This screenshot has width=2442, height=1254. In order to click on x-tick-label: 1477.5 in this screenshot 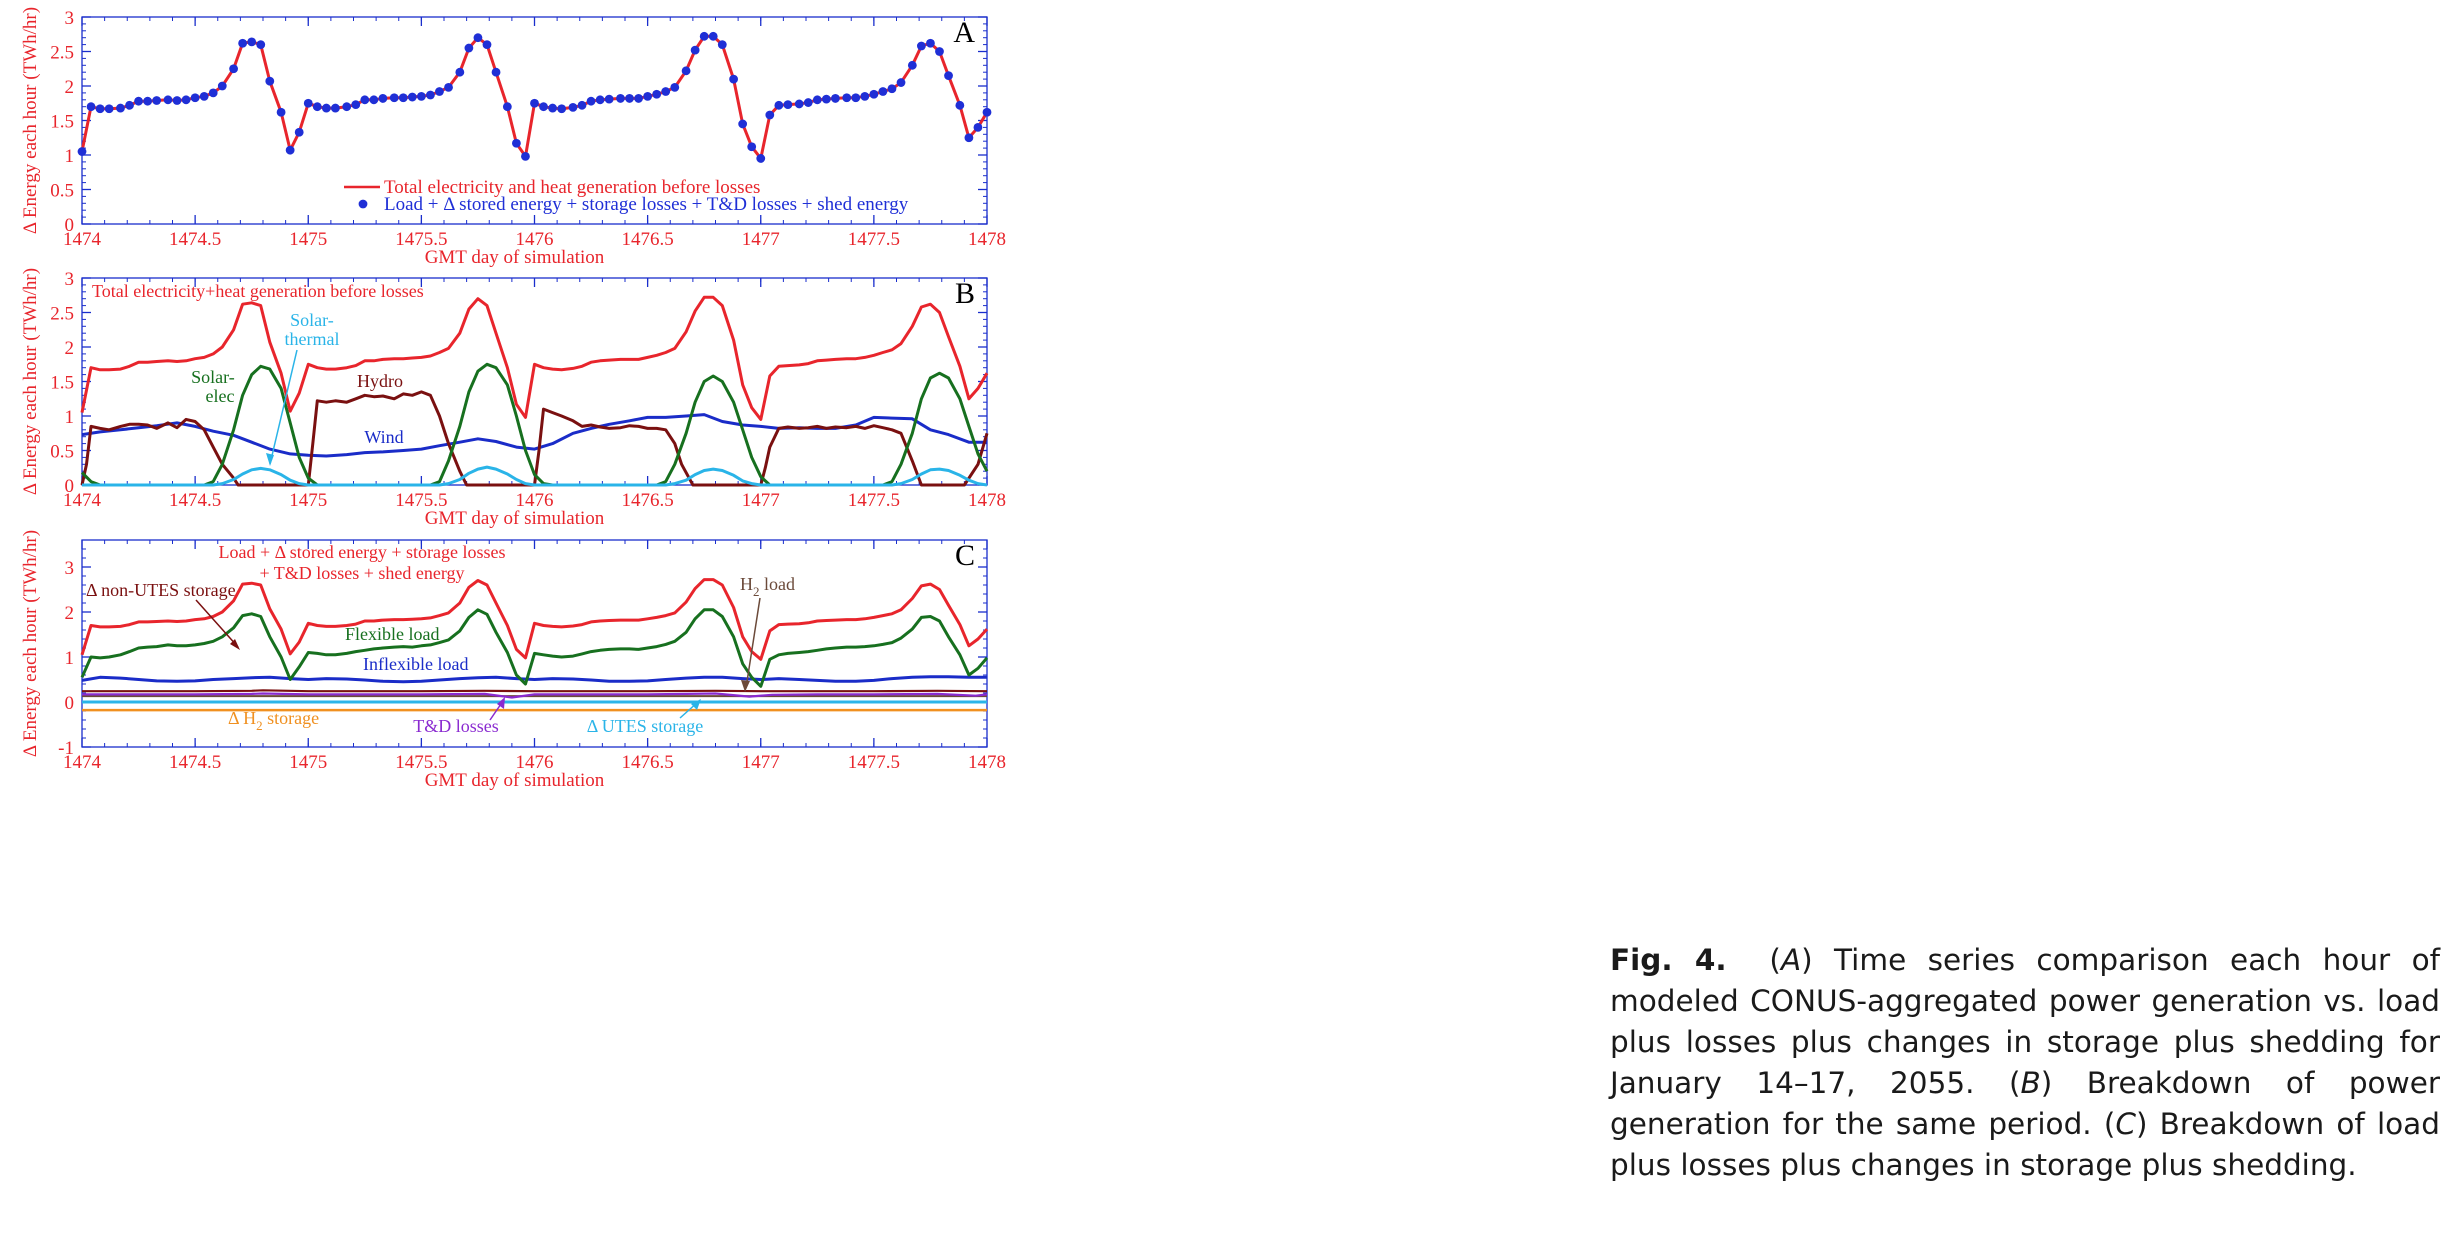, I will do `click(874, 762)`.